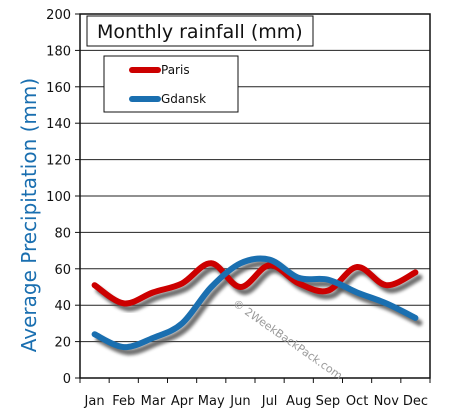 This screenshot has height=418, width=452. Describe the element at coordinates (287, 340) in the screenshot. I see `watermark: © 2WeekBackPack.com` at that location.